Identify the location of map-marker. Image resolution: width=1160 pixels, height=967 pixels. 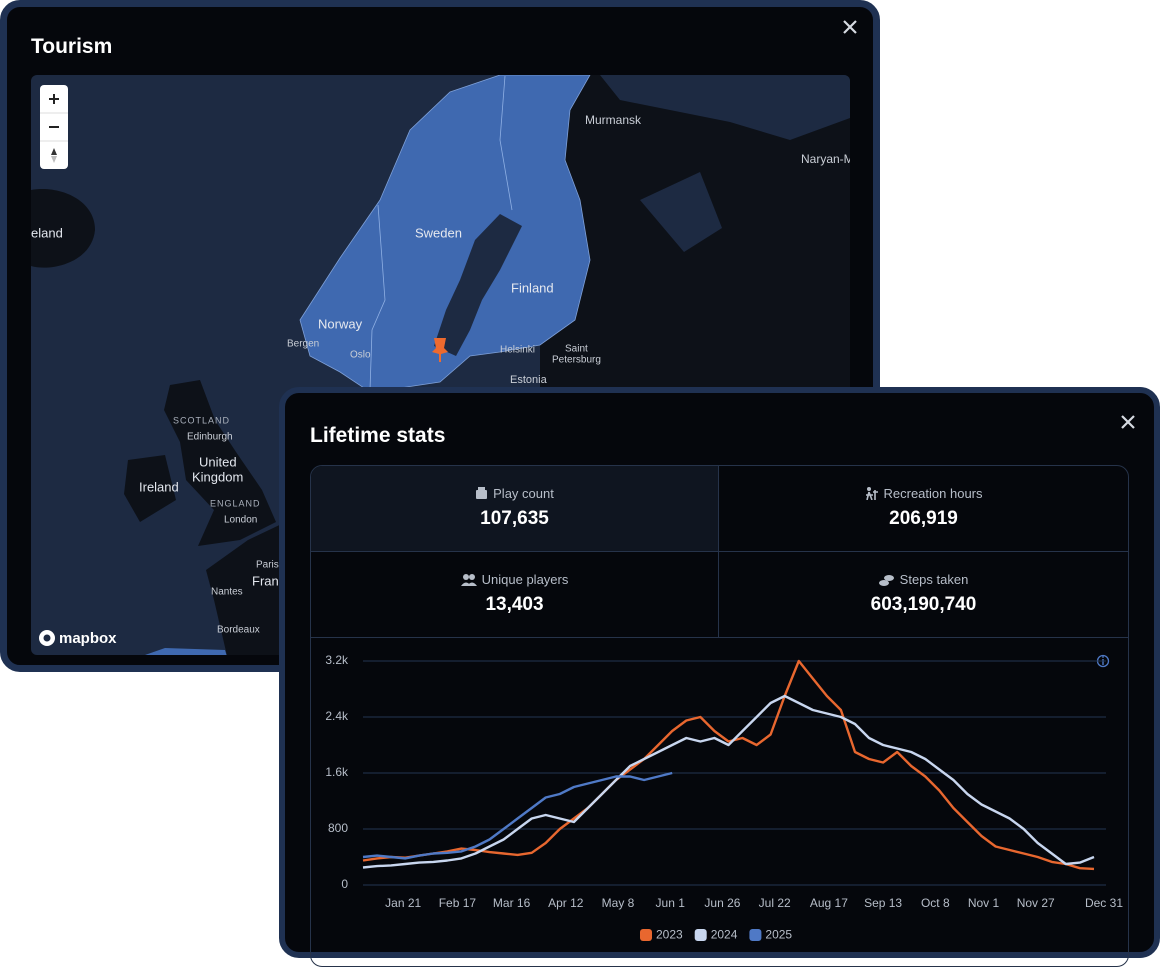
(440, 350).